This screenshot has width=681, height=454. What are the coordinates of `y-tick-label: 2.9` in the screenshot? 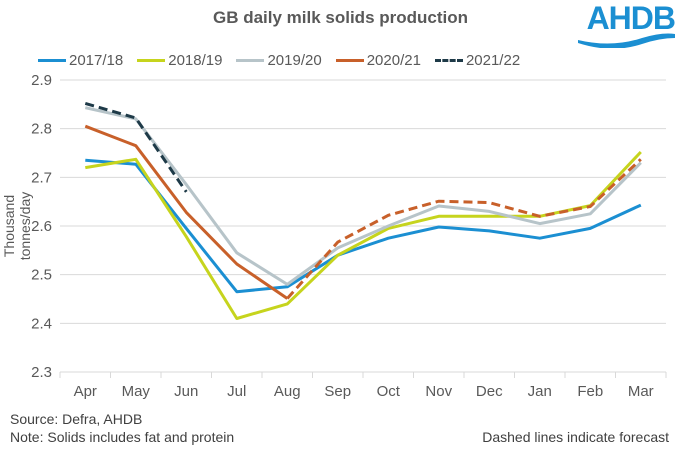 It's located at (41, 80).